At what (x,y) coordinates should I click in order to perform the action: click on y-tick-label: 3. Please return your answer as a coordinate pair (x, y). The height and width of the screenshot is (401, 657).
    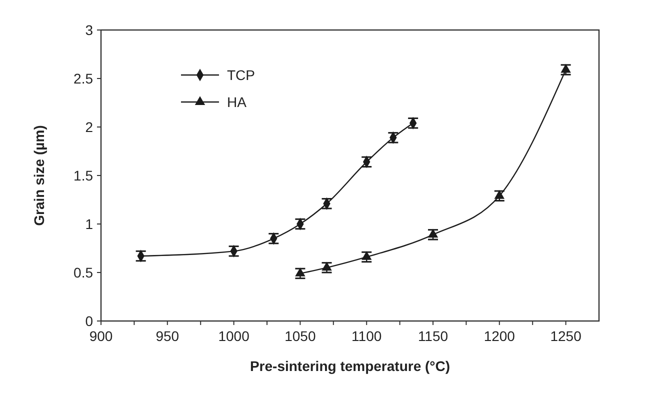
    Looking at the image, I should click on (89, 30).